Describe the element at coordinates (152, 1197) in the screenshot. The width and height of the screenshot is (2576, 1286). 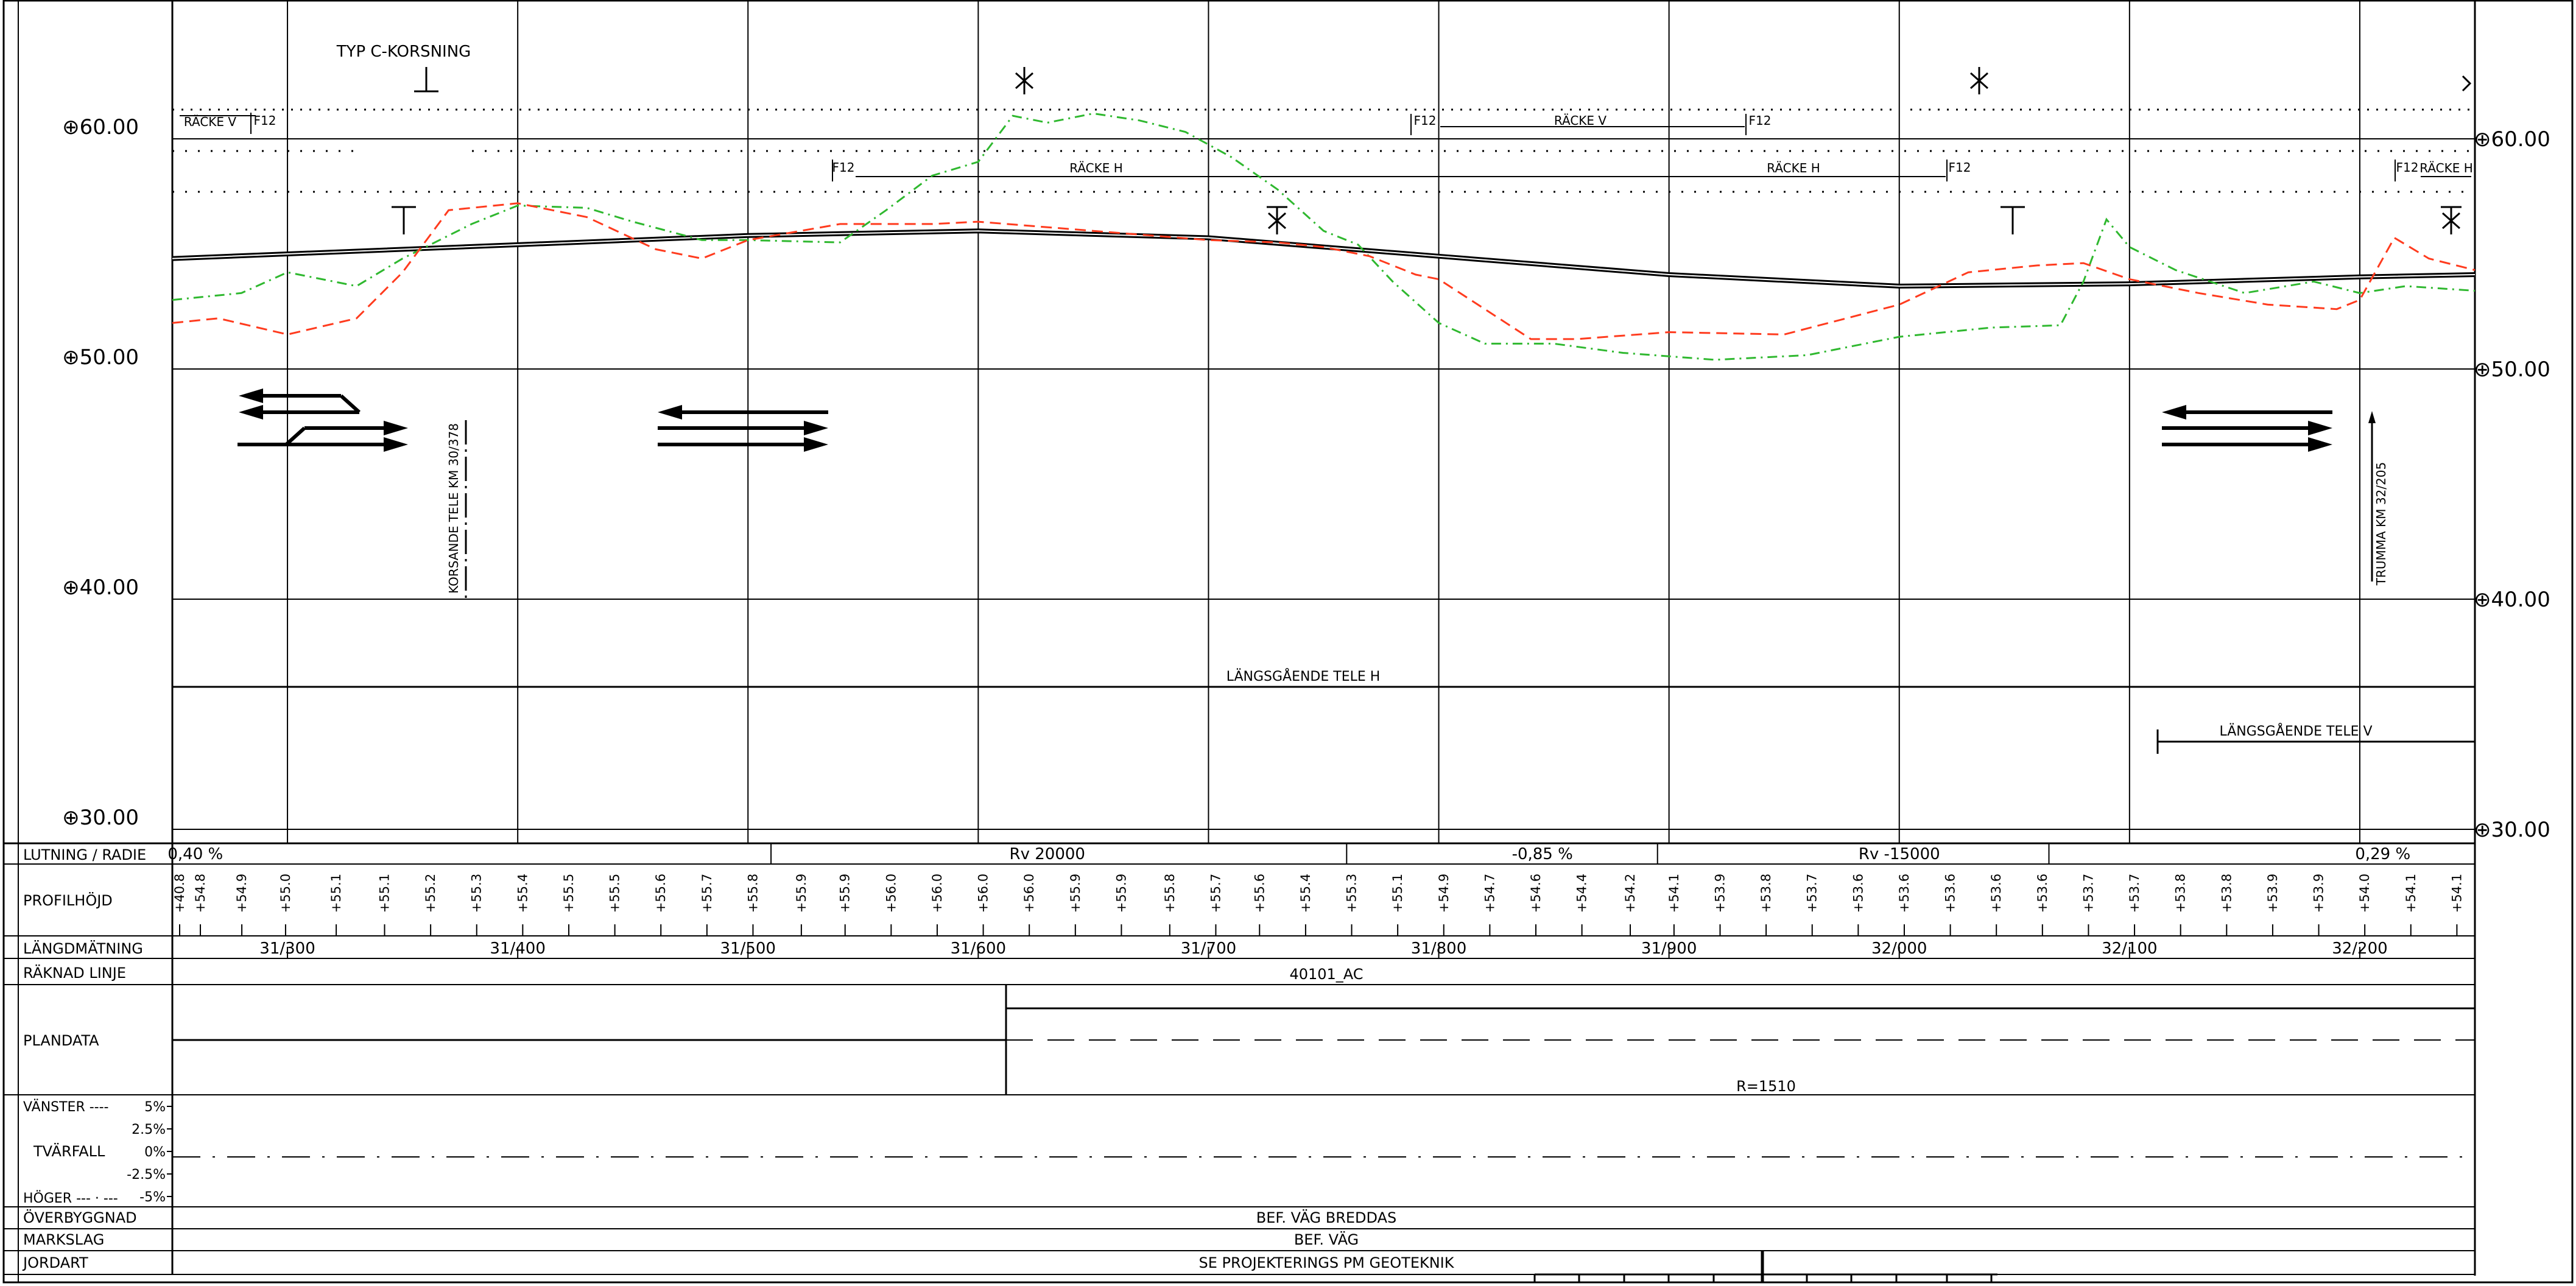
I see `tvarfall-scale-minus-5: -5%` at that location.